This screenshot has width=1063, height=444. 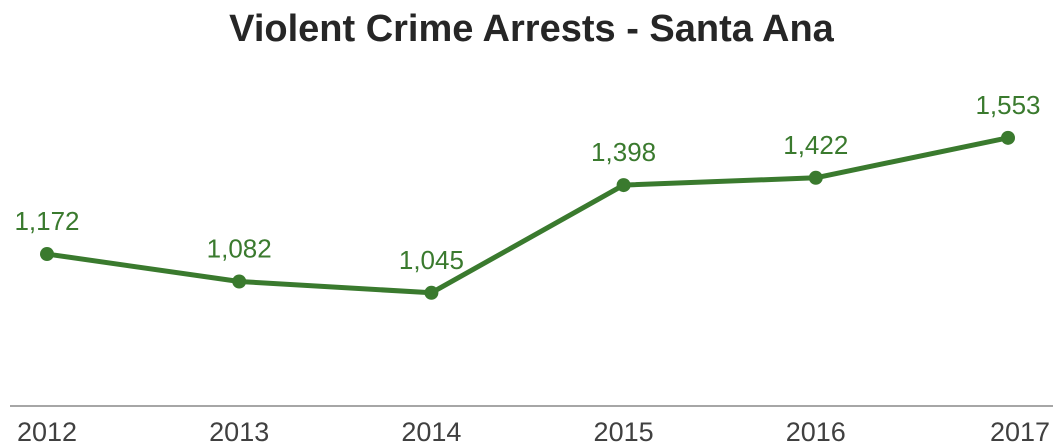 I want to click on data-point-2016, so click(x=815, y=177).